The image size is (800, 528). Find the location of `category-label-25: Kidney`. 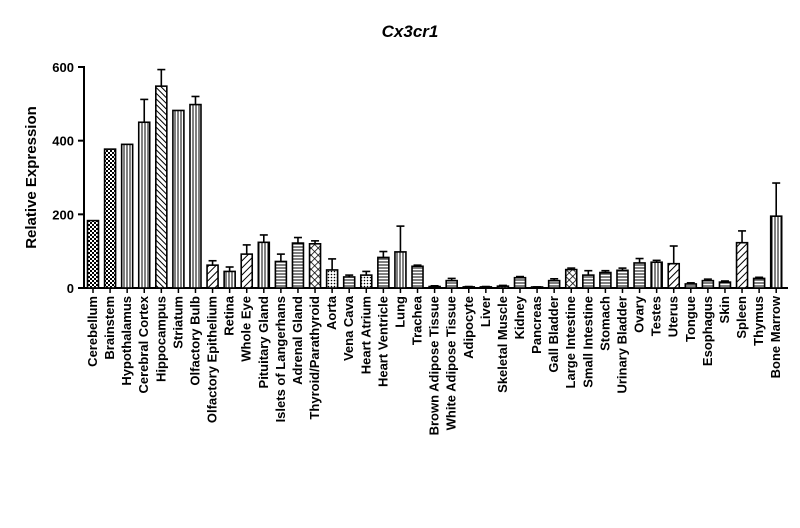

category-label-25: Kidney is located at coordinates (519, 317).